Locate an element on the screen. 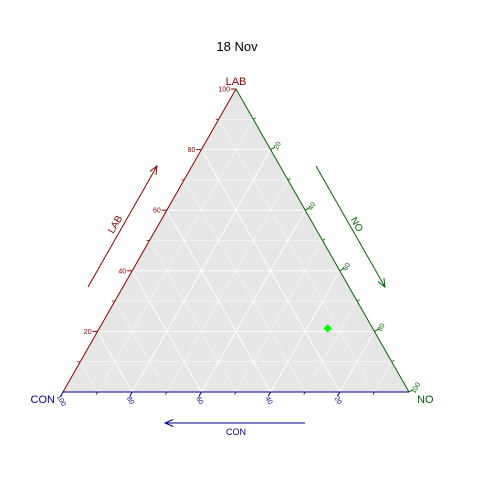  tick-label-no: 60 is located at coordinates (347, 267).